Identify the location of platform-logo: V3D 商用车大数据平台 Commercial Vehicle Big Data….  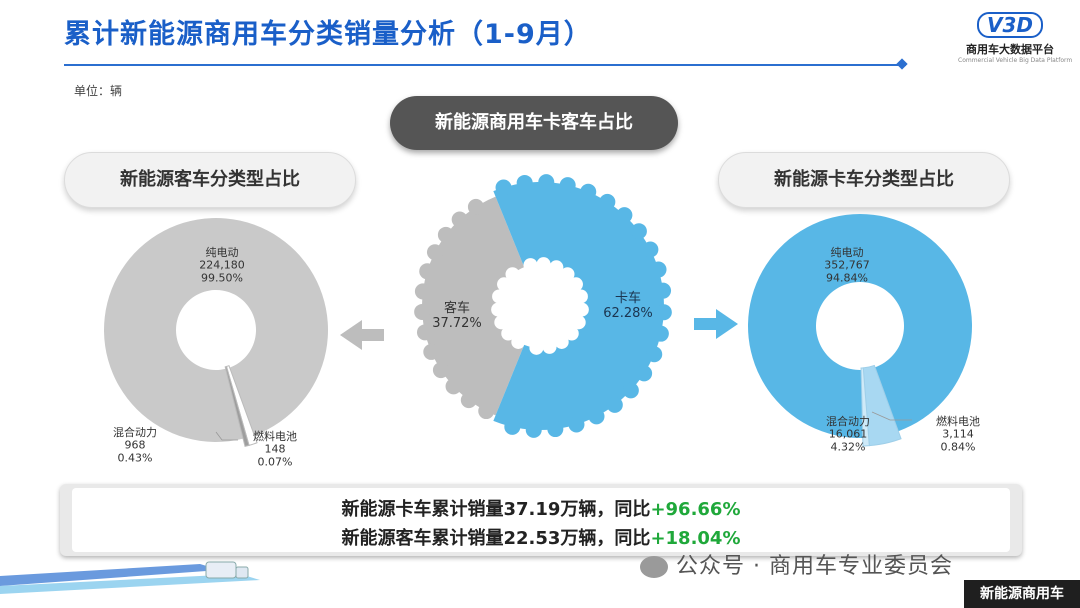
(1015, 40).